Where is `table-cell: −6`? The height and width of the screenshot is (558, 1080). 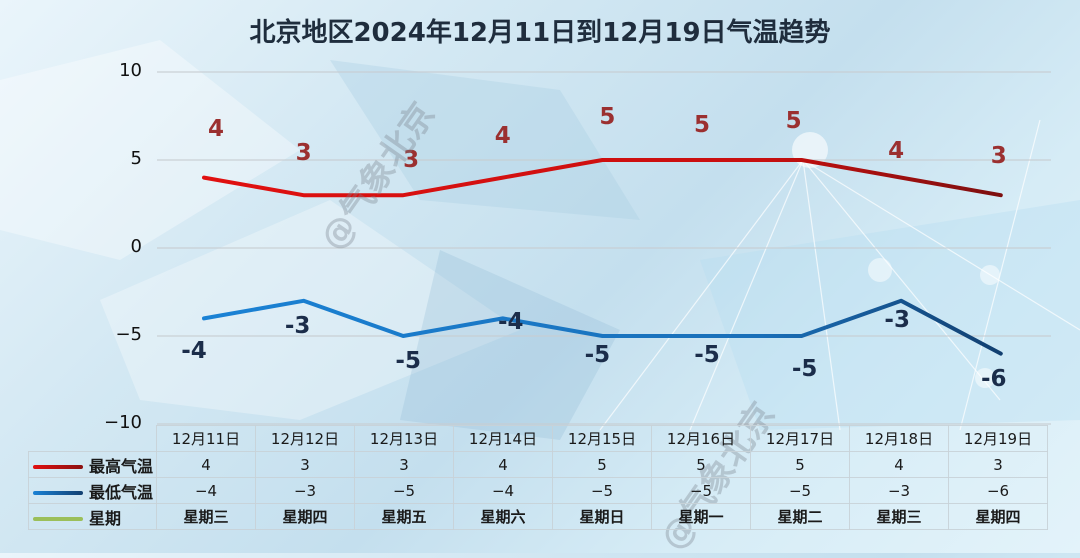
table-cell: −6 is located at coordinates (998, 490).